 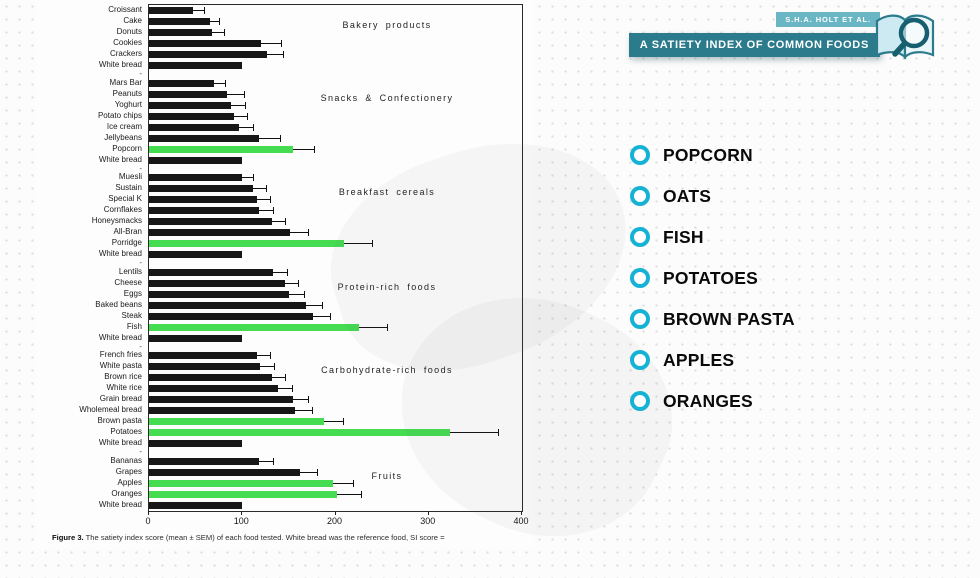 I want to click on x-axis-tick-label: 100, so click(x=241, y=521).